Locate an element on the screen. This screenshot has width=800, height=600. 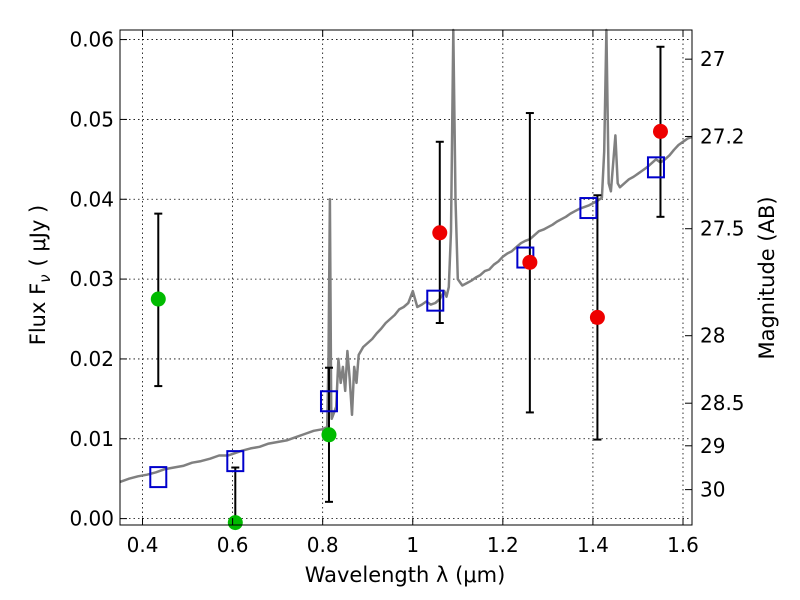
x-tick-label: 1.6 is located at coordinates (683, 545).